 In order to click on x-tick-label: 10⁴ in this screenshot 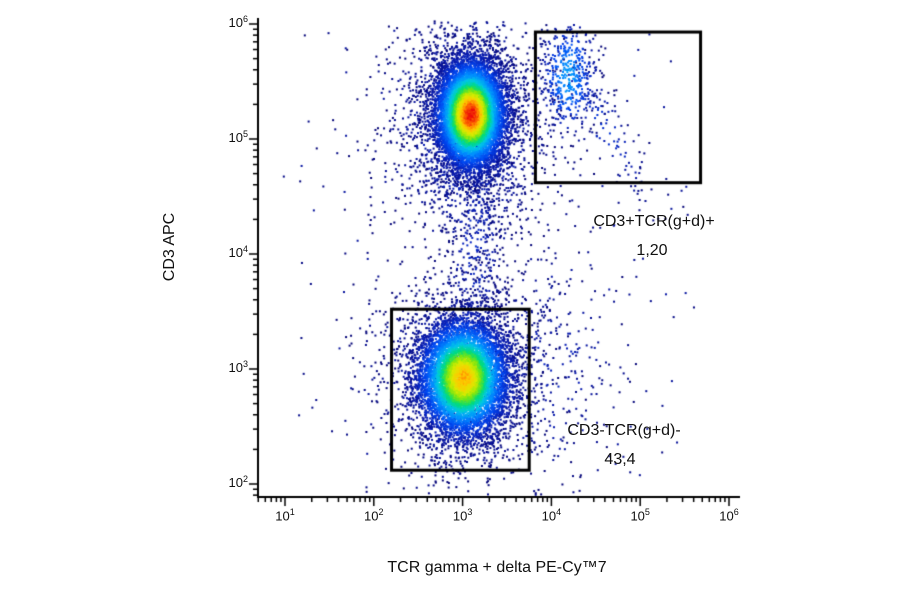, I will do `click(551, 515)`.